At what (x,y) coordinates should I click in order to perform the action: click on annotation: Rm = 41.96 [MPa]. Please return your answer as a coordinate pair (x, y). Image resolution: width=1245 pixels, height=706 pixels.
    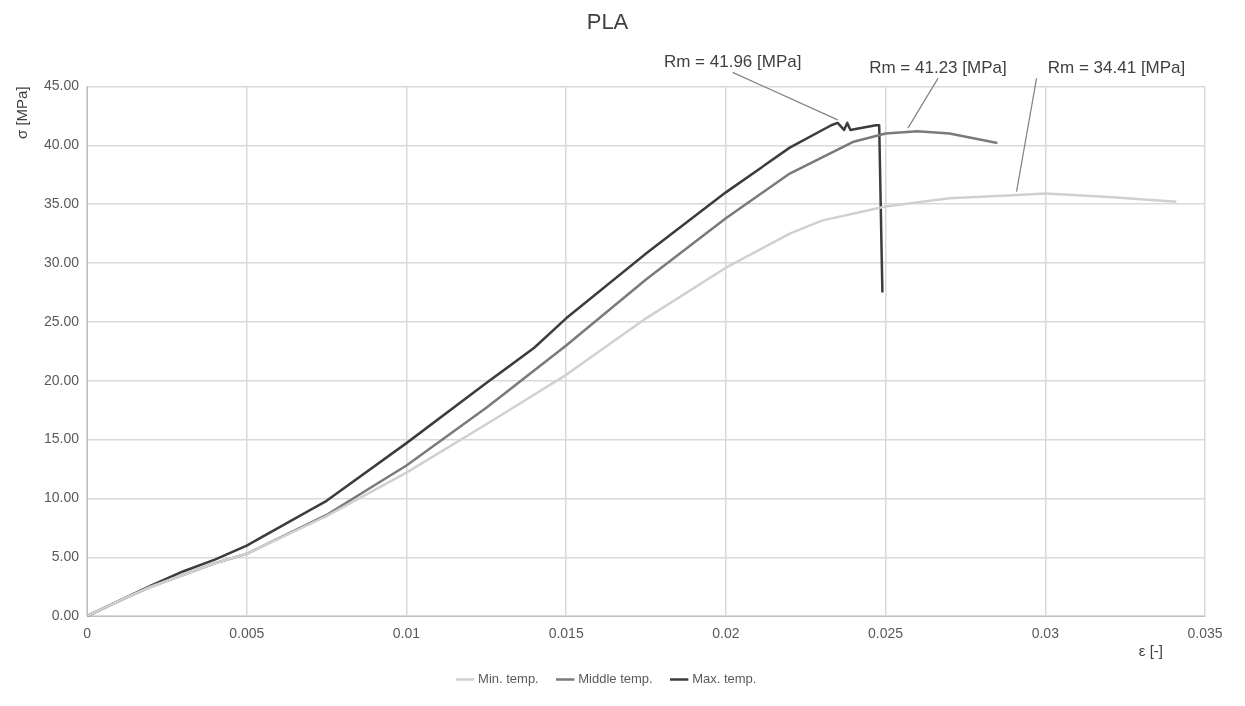
    Looking at the image, I should click on (732, 62).